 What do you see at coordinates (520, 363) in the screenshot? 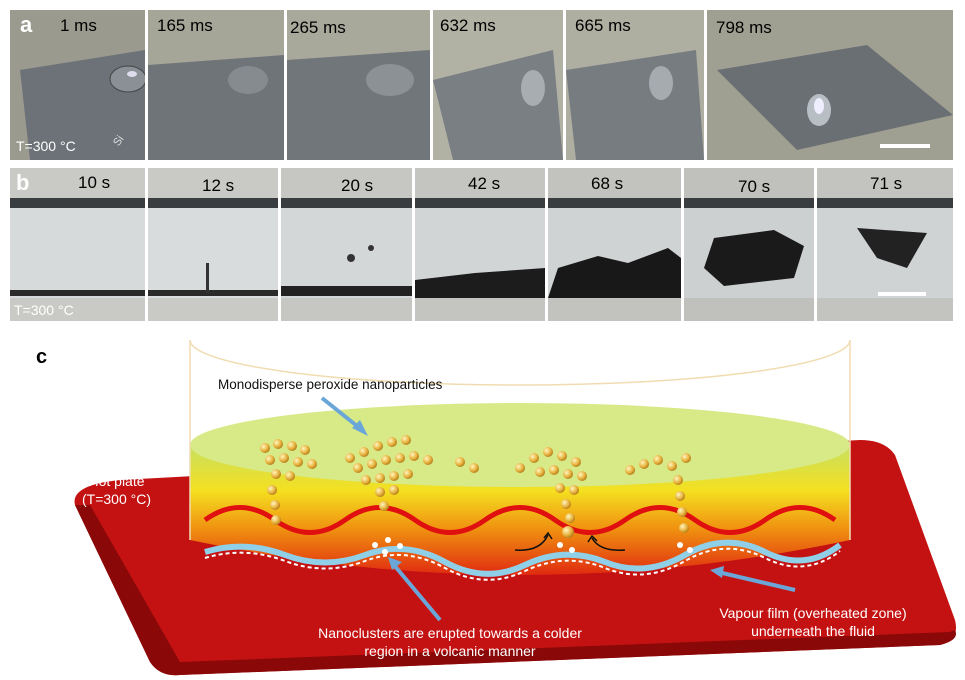
I see `dish-back-rim` at bounding box center [520, 363].